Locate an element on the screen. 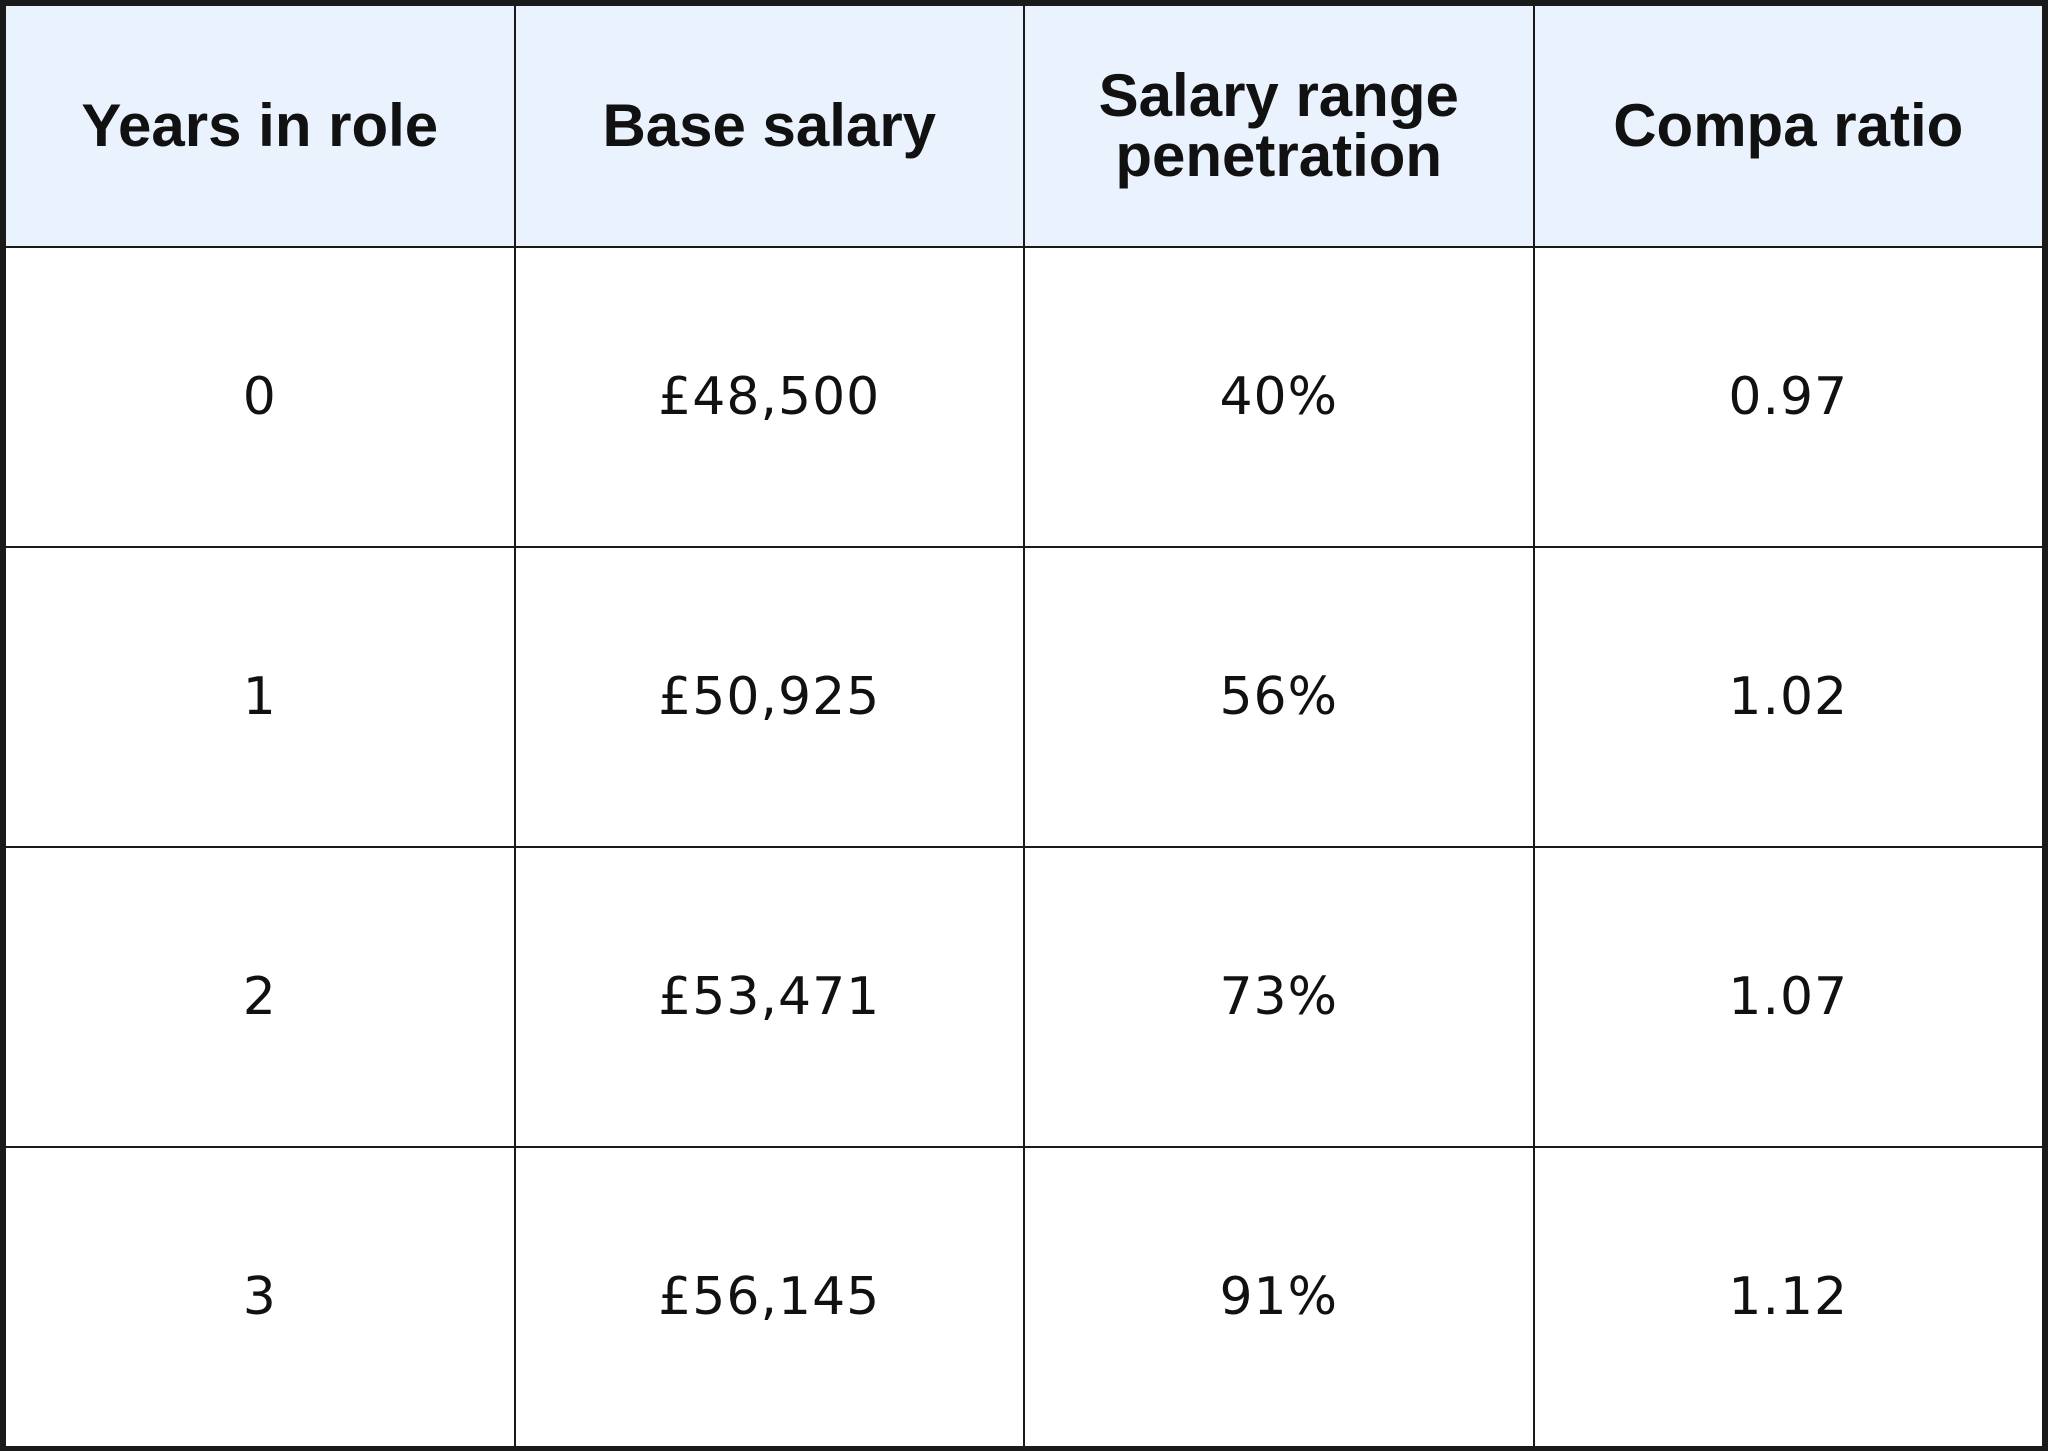 The height and width of the screenshot is (1451, 2048). cell-compa-ratio: 1.07 is located at coordinates (1788, 997).